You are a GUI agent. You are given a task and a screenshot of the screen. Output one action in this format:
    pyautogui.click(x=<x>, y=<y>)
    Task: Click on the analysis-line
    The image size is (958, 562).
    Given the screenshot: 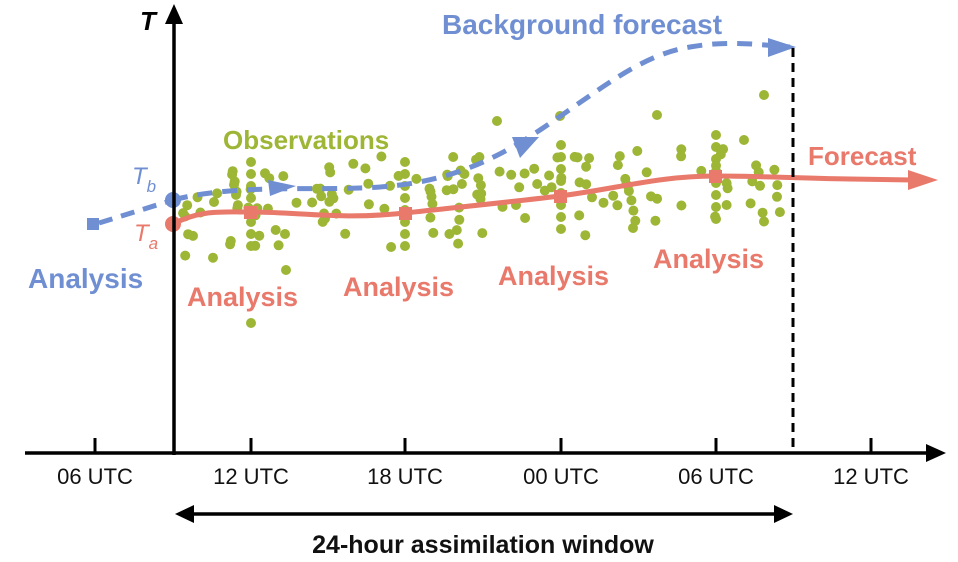 What is the action you would take?
    pyautogui.click(x=542, y=200)
    